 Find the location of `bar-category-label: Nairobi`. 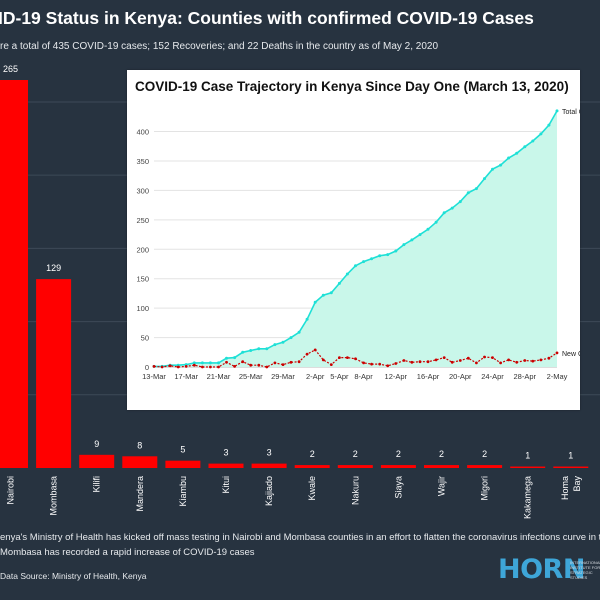

bar-category-label: Nairobi is located at coordinates (11, 490).